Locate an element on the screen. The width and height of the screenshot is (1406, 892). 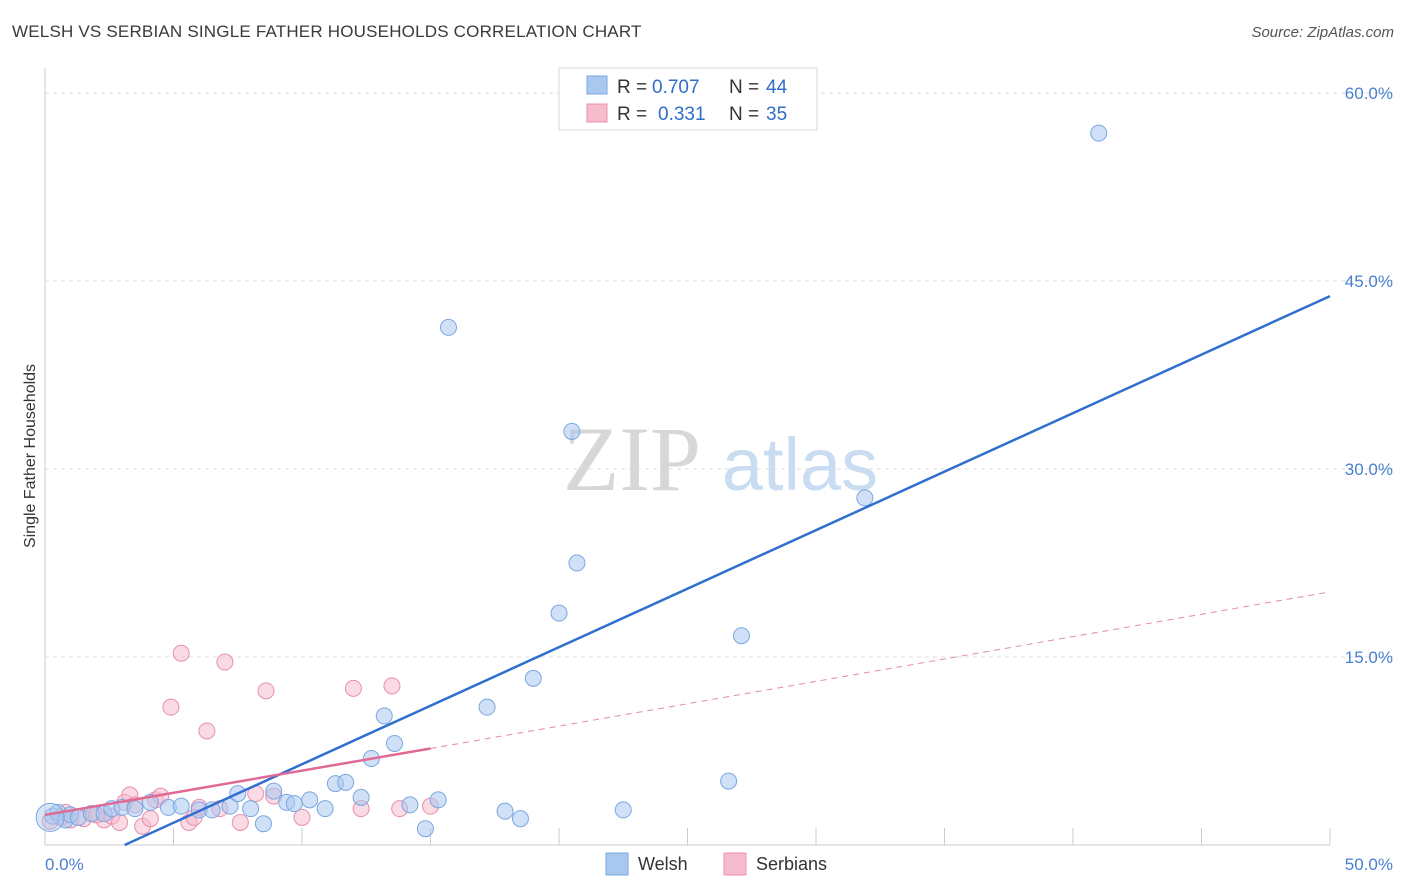
legend-serbians-r-label: R = is located at coordinates (632, 114).